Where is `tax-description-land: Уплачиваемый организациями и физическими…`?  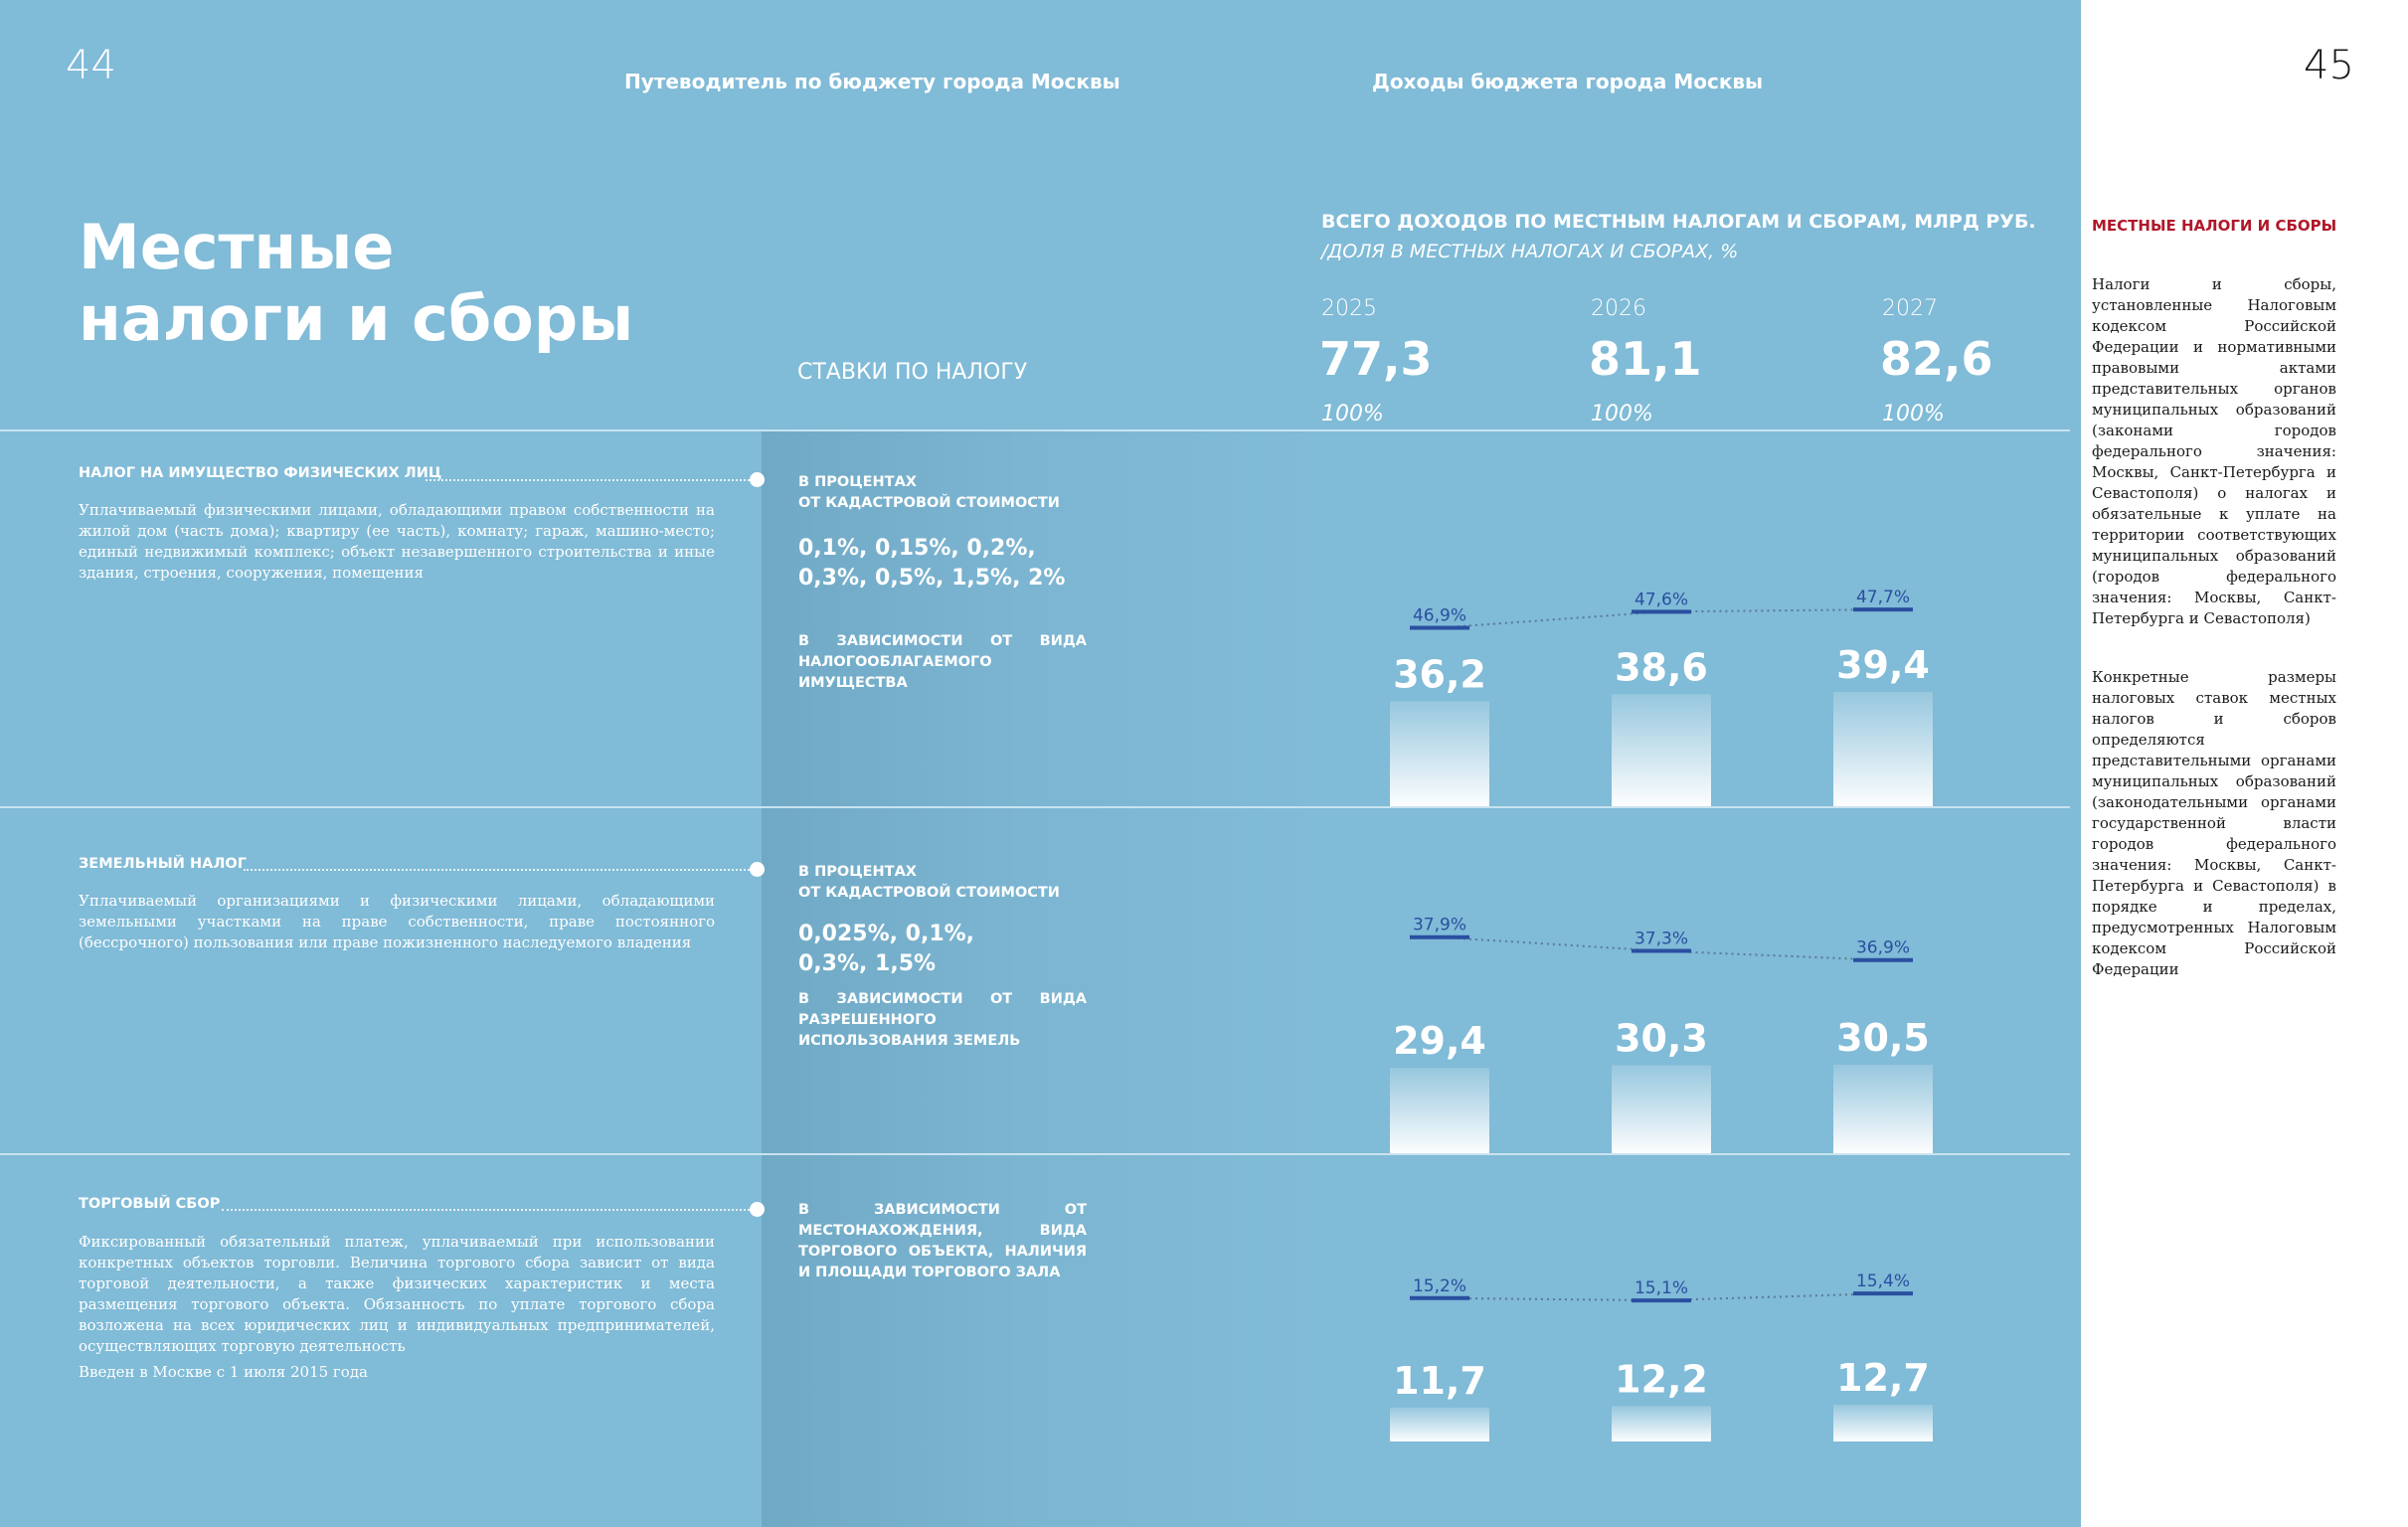 tax-description-land: Уплачиваемый организациями и физическими… is located at coordinates (397, 921).